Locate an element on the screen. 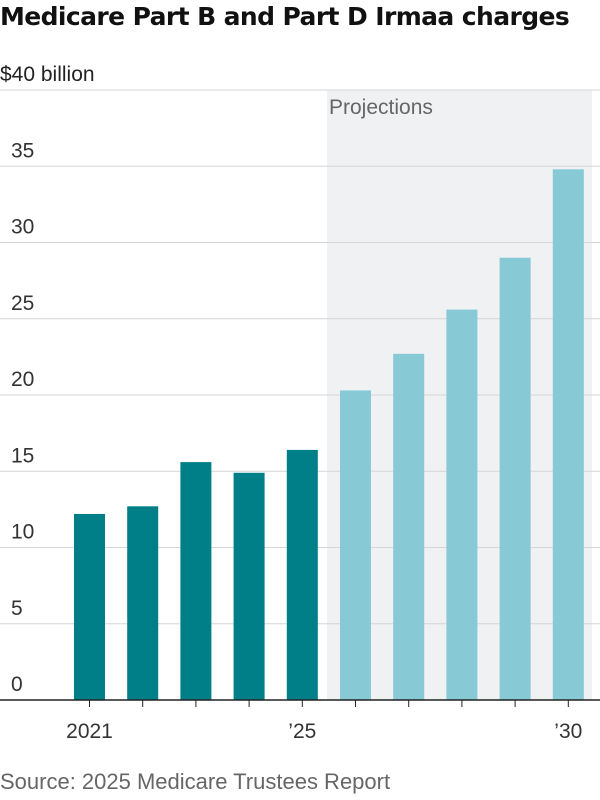 This screenshot has height=800, width=600. y-tick-label: 25 is located at coordinates (22, 303).